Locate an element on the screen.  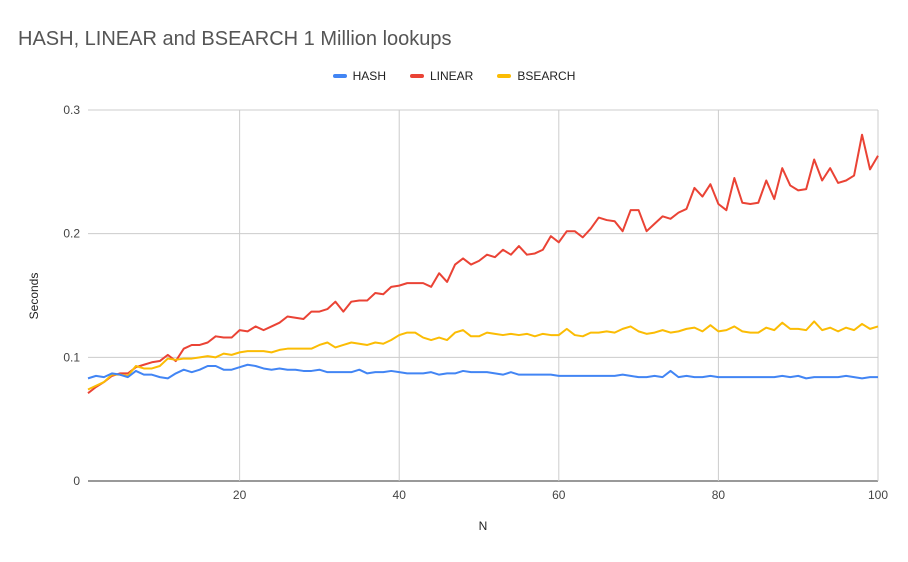
y-axis-ticks: 0 0.1 0.2 0.3 is located at coordinates (71, 295).